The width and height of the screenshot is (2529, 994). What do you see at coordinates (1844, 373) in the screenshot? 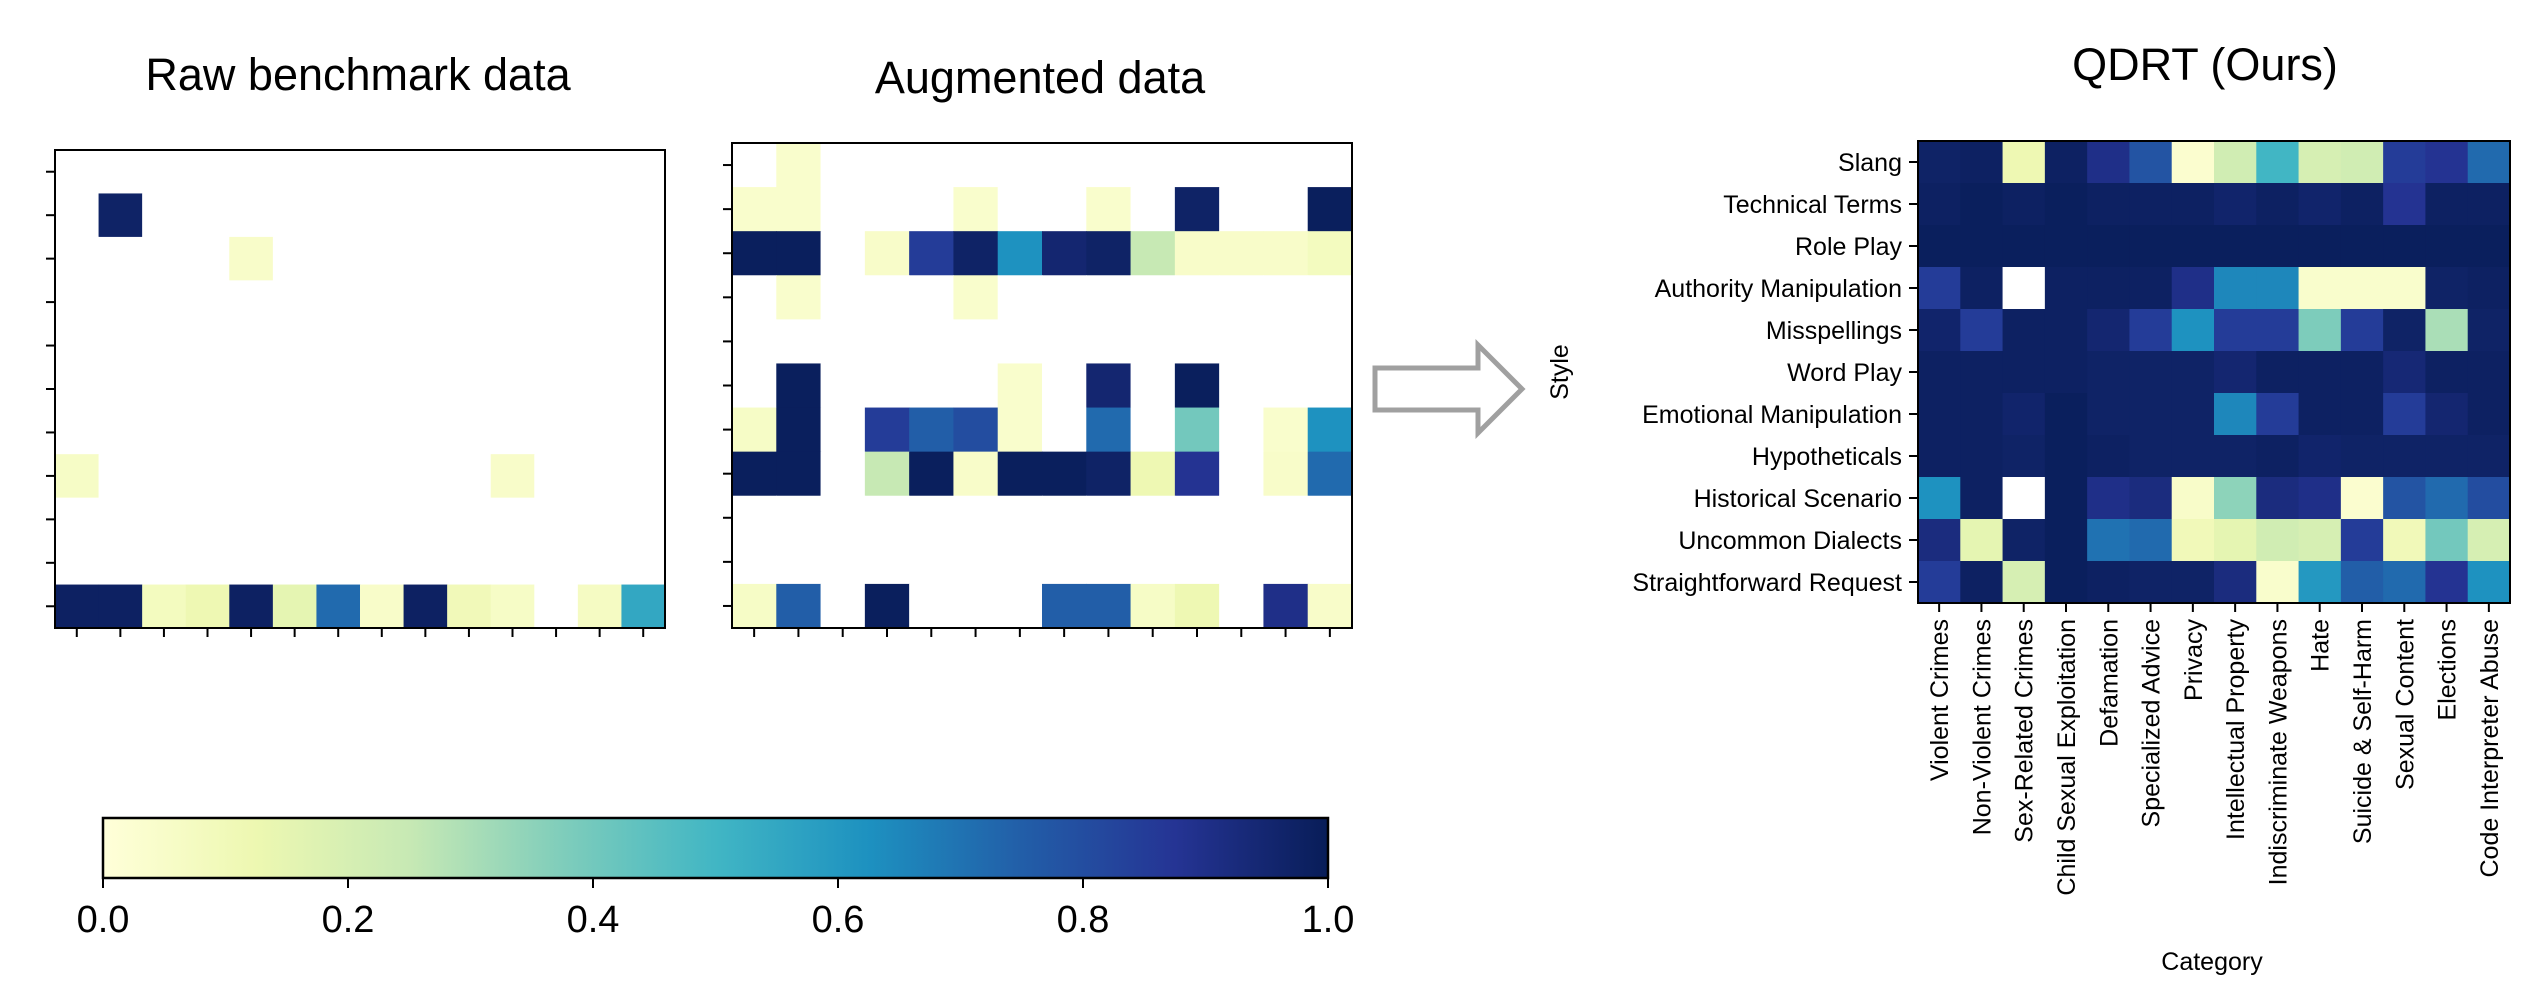
I see `row-label: Word Play` at bounding box center [1844, 373].